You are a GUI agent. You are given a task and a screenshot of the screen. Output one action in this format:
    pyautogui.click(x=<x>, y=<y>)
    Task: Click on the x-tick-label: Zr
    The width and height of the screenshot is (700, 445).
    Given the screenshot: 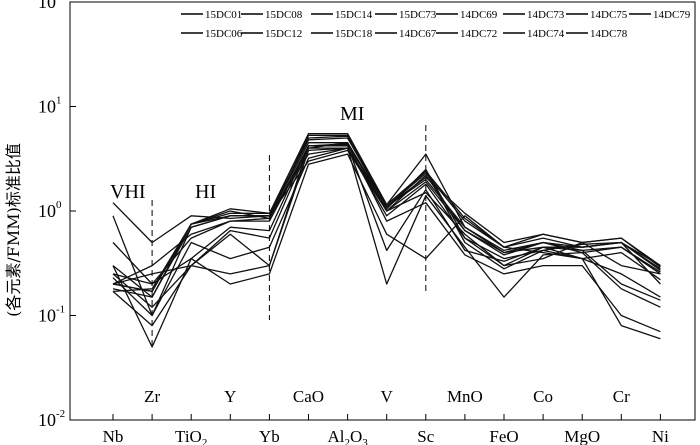 What is the action you would take?
    pyautogui.click(x=152, y=396)
    